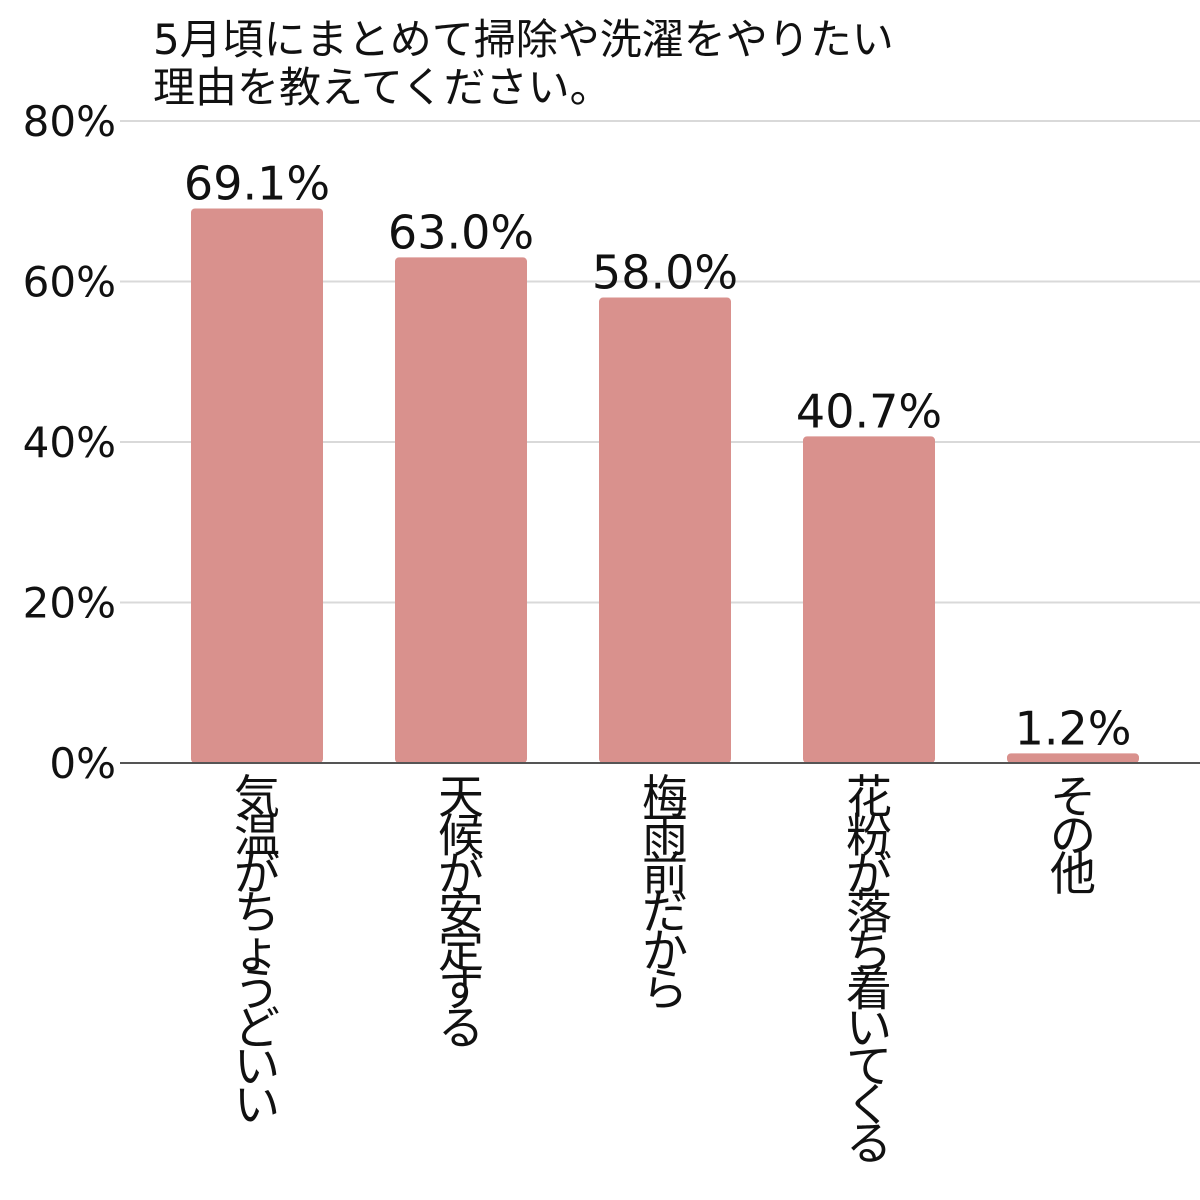 The image size is (1200, 1200). I want to click on category-label: 天候が安定する, so click(461, 912).